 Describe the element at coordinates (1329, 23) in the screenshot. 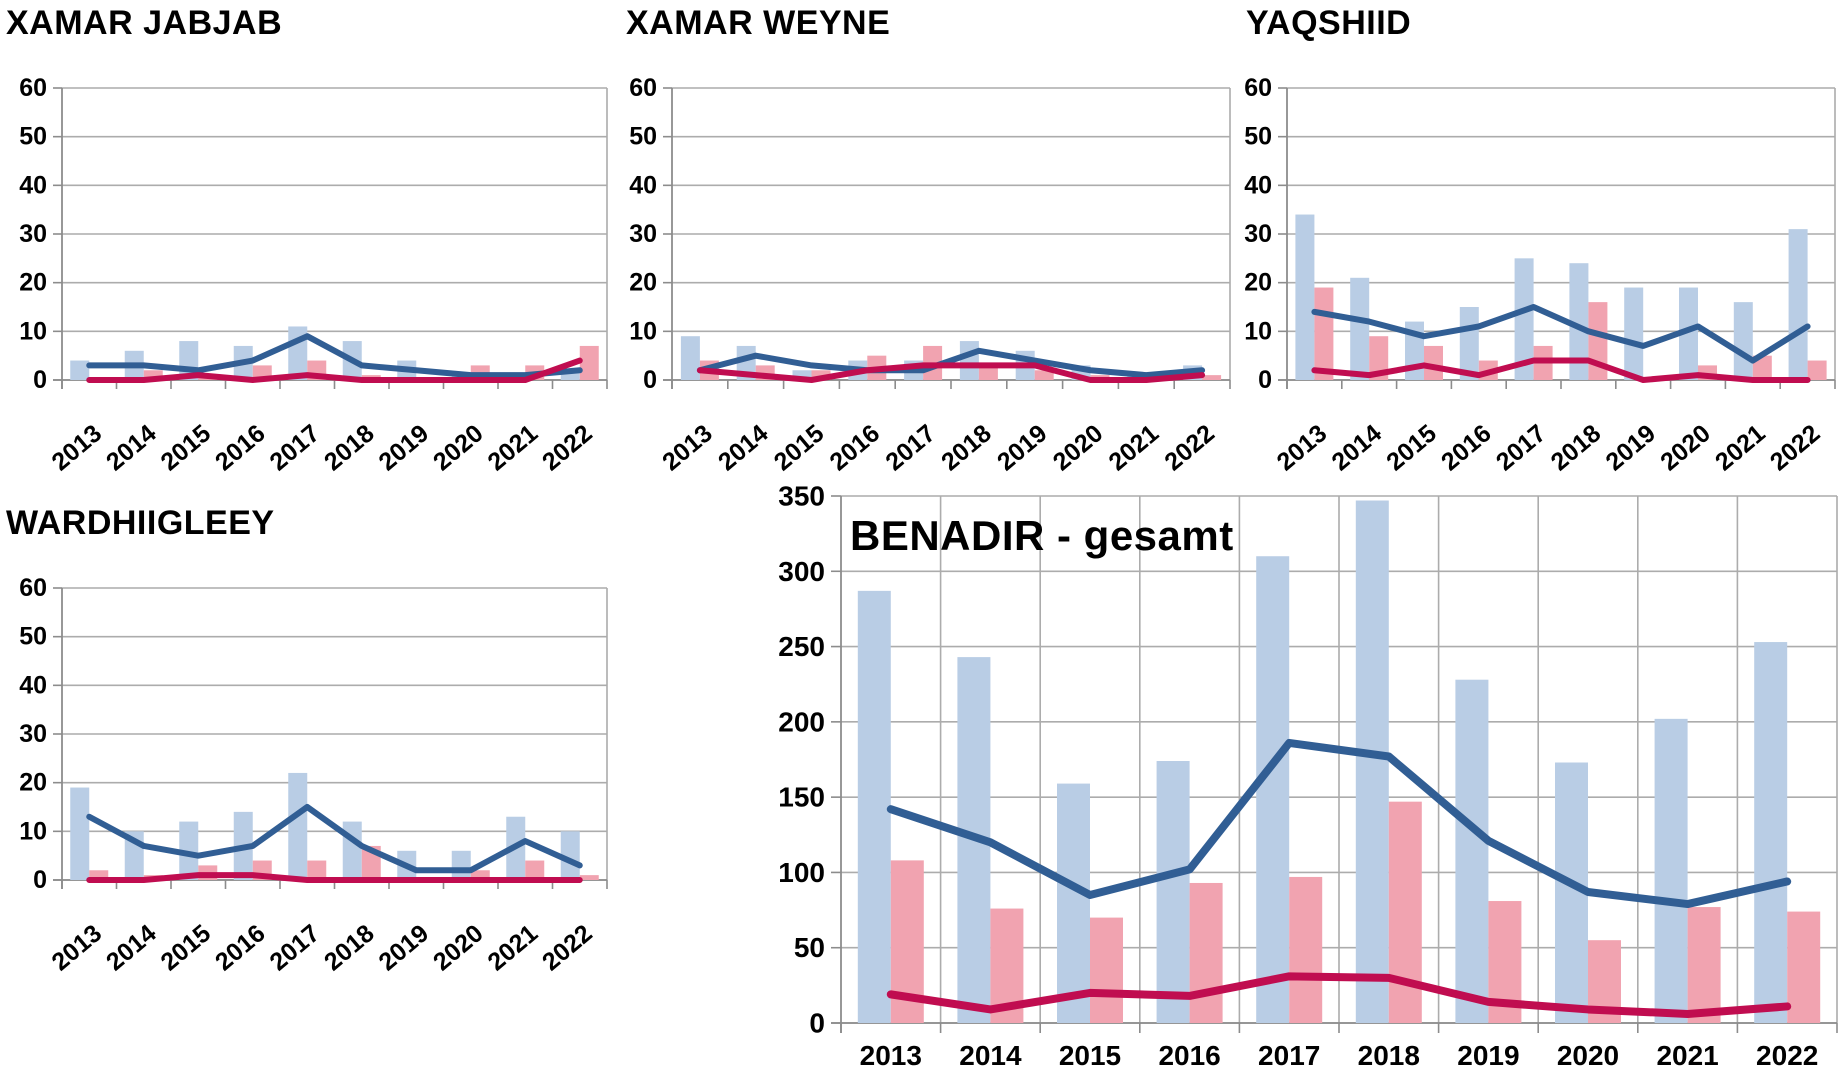

I see `chart-title-yaqshiid: YAQSHIID` at that location.